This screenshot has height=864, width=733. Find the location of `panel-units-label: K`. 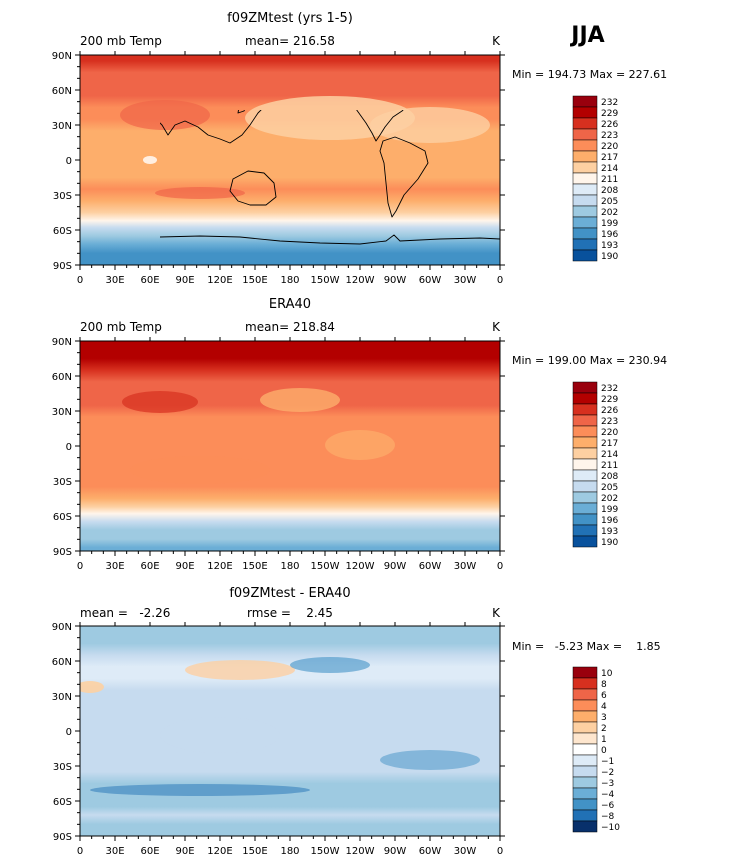

panel-units-label: K is located at coordinates (496, 41).